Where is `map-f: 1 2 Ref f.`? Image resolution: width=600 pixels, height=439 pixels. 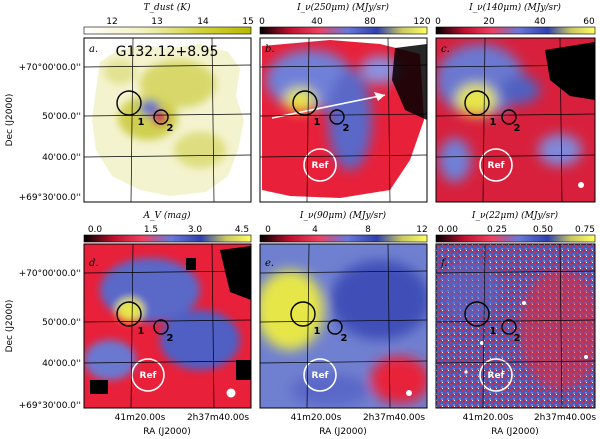 map-f: 1 2 Ref f. is located at coordinates (515, 326).